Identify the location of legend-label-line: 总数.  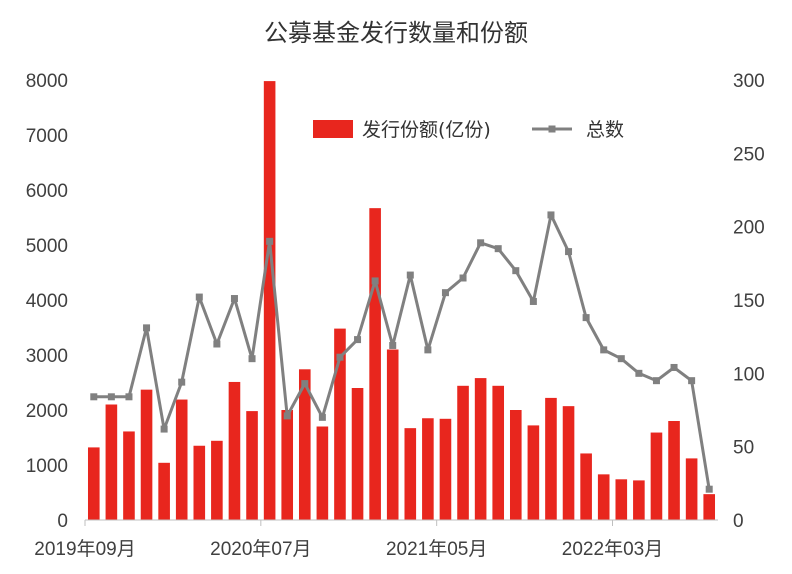
(605, 130).